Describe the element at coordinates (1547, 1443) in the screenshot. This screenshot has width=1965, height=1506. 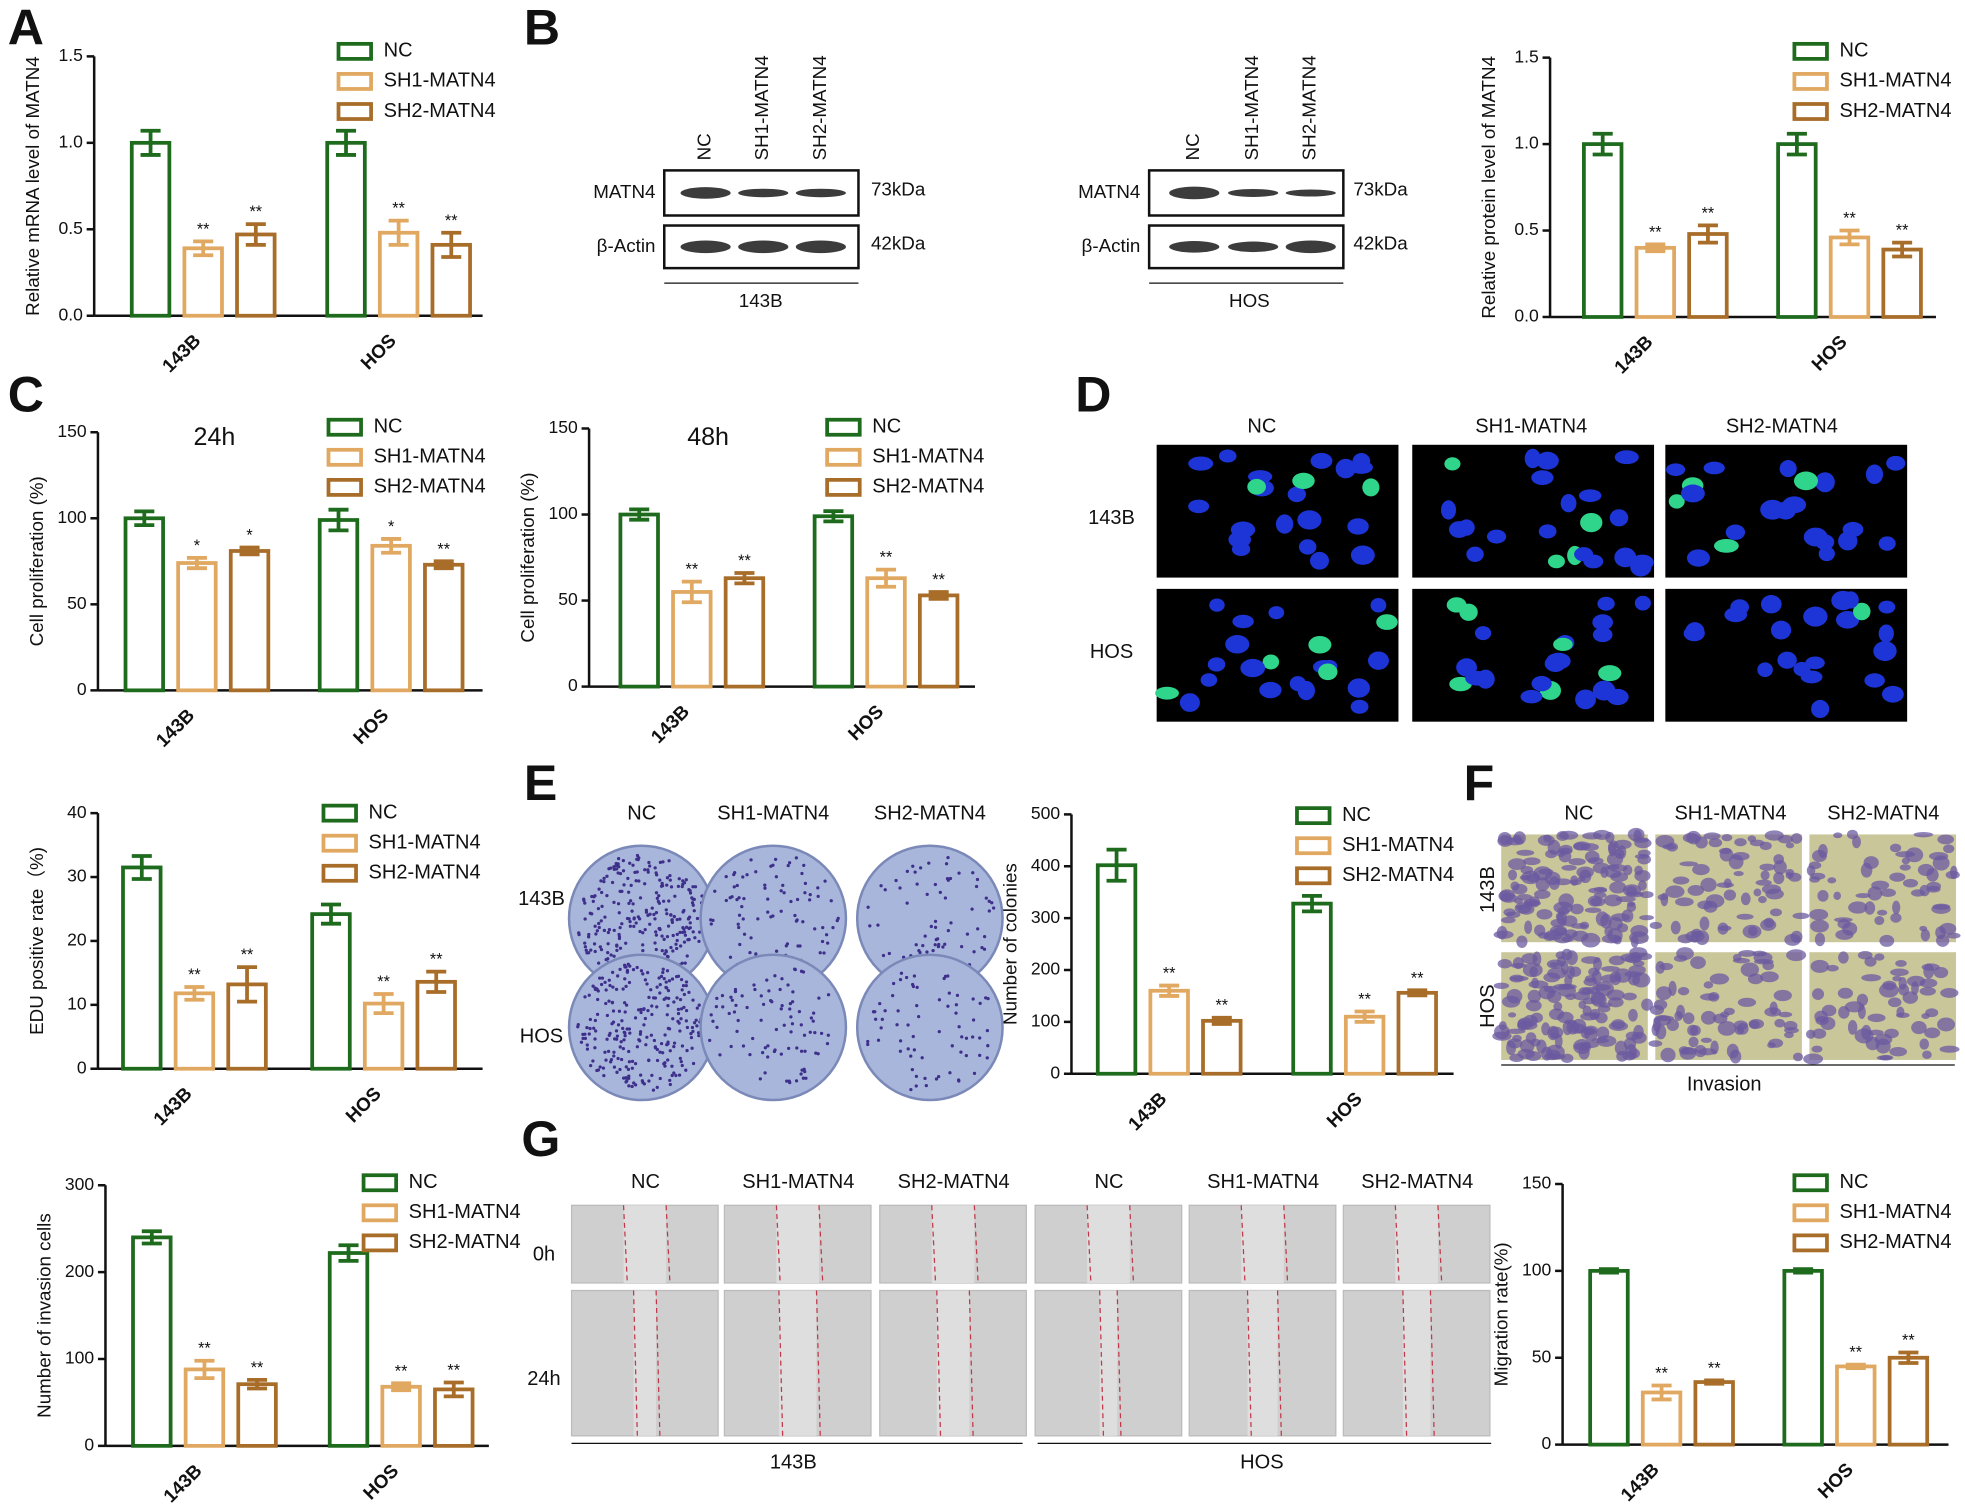
I see `y-tick-label: 0` at that location.